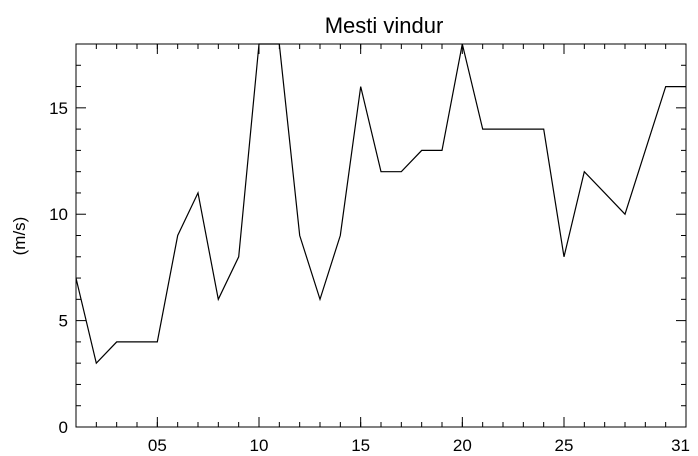  Describe the element at coordinates (564, 445) in the screenshot. I see `x-tick-label: 25` at that location.